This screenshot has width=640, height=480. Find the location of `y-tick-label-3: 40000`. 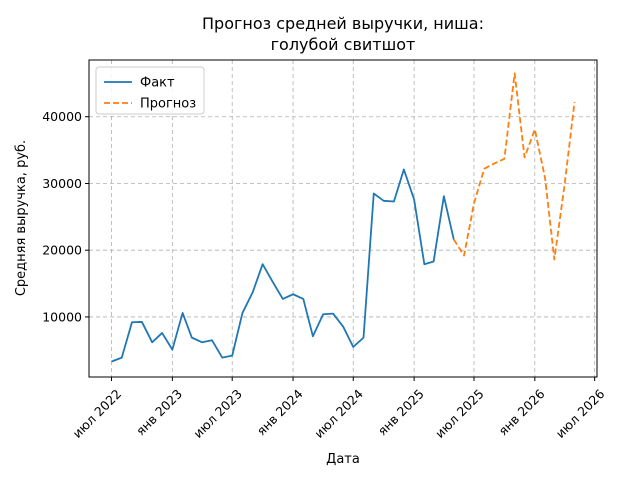

y-tick-label-3: 40000 is located at coordinates (62, 116).